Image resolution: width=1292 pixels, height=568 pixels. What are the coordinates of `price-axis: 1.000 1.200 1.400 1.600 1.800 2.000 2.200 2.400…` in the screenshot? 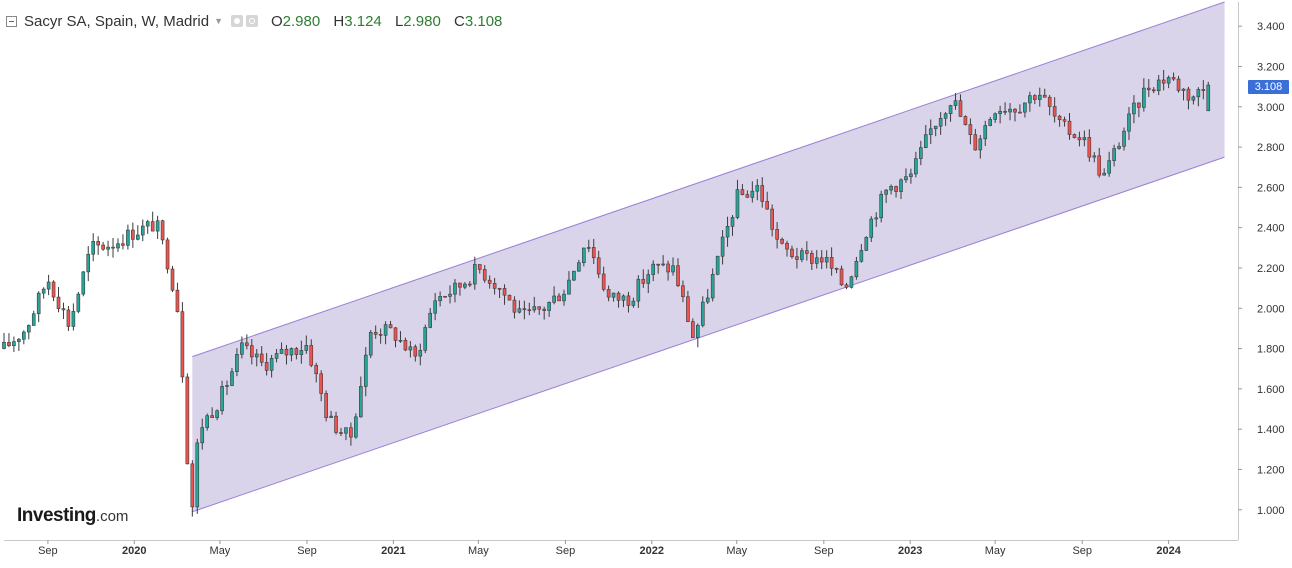 It's located at (1261, 271).